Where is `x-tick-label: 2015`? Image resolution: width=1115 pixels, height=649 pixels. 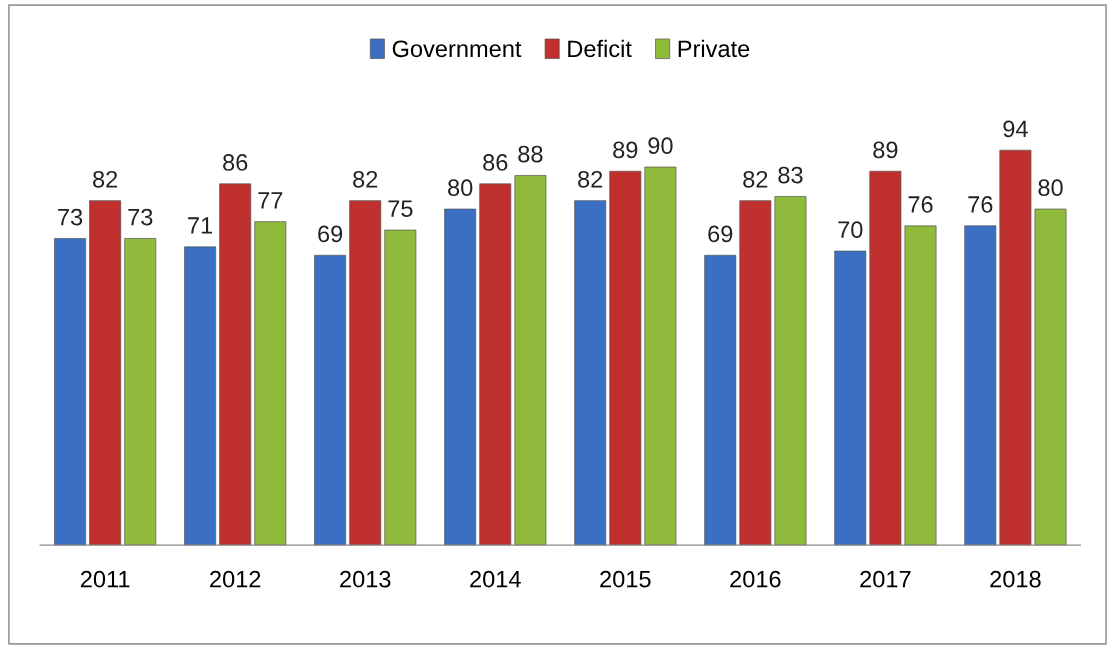 x-tick-label: 2015 is located at coordinates (625, 579).